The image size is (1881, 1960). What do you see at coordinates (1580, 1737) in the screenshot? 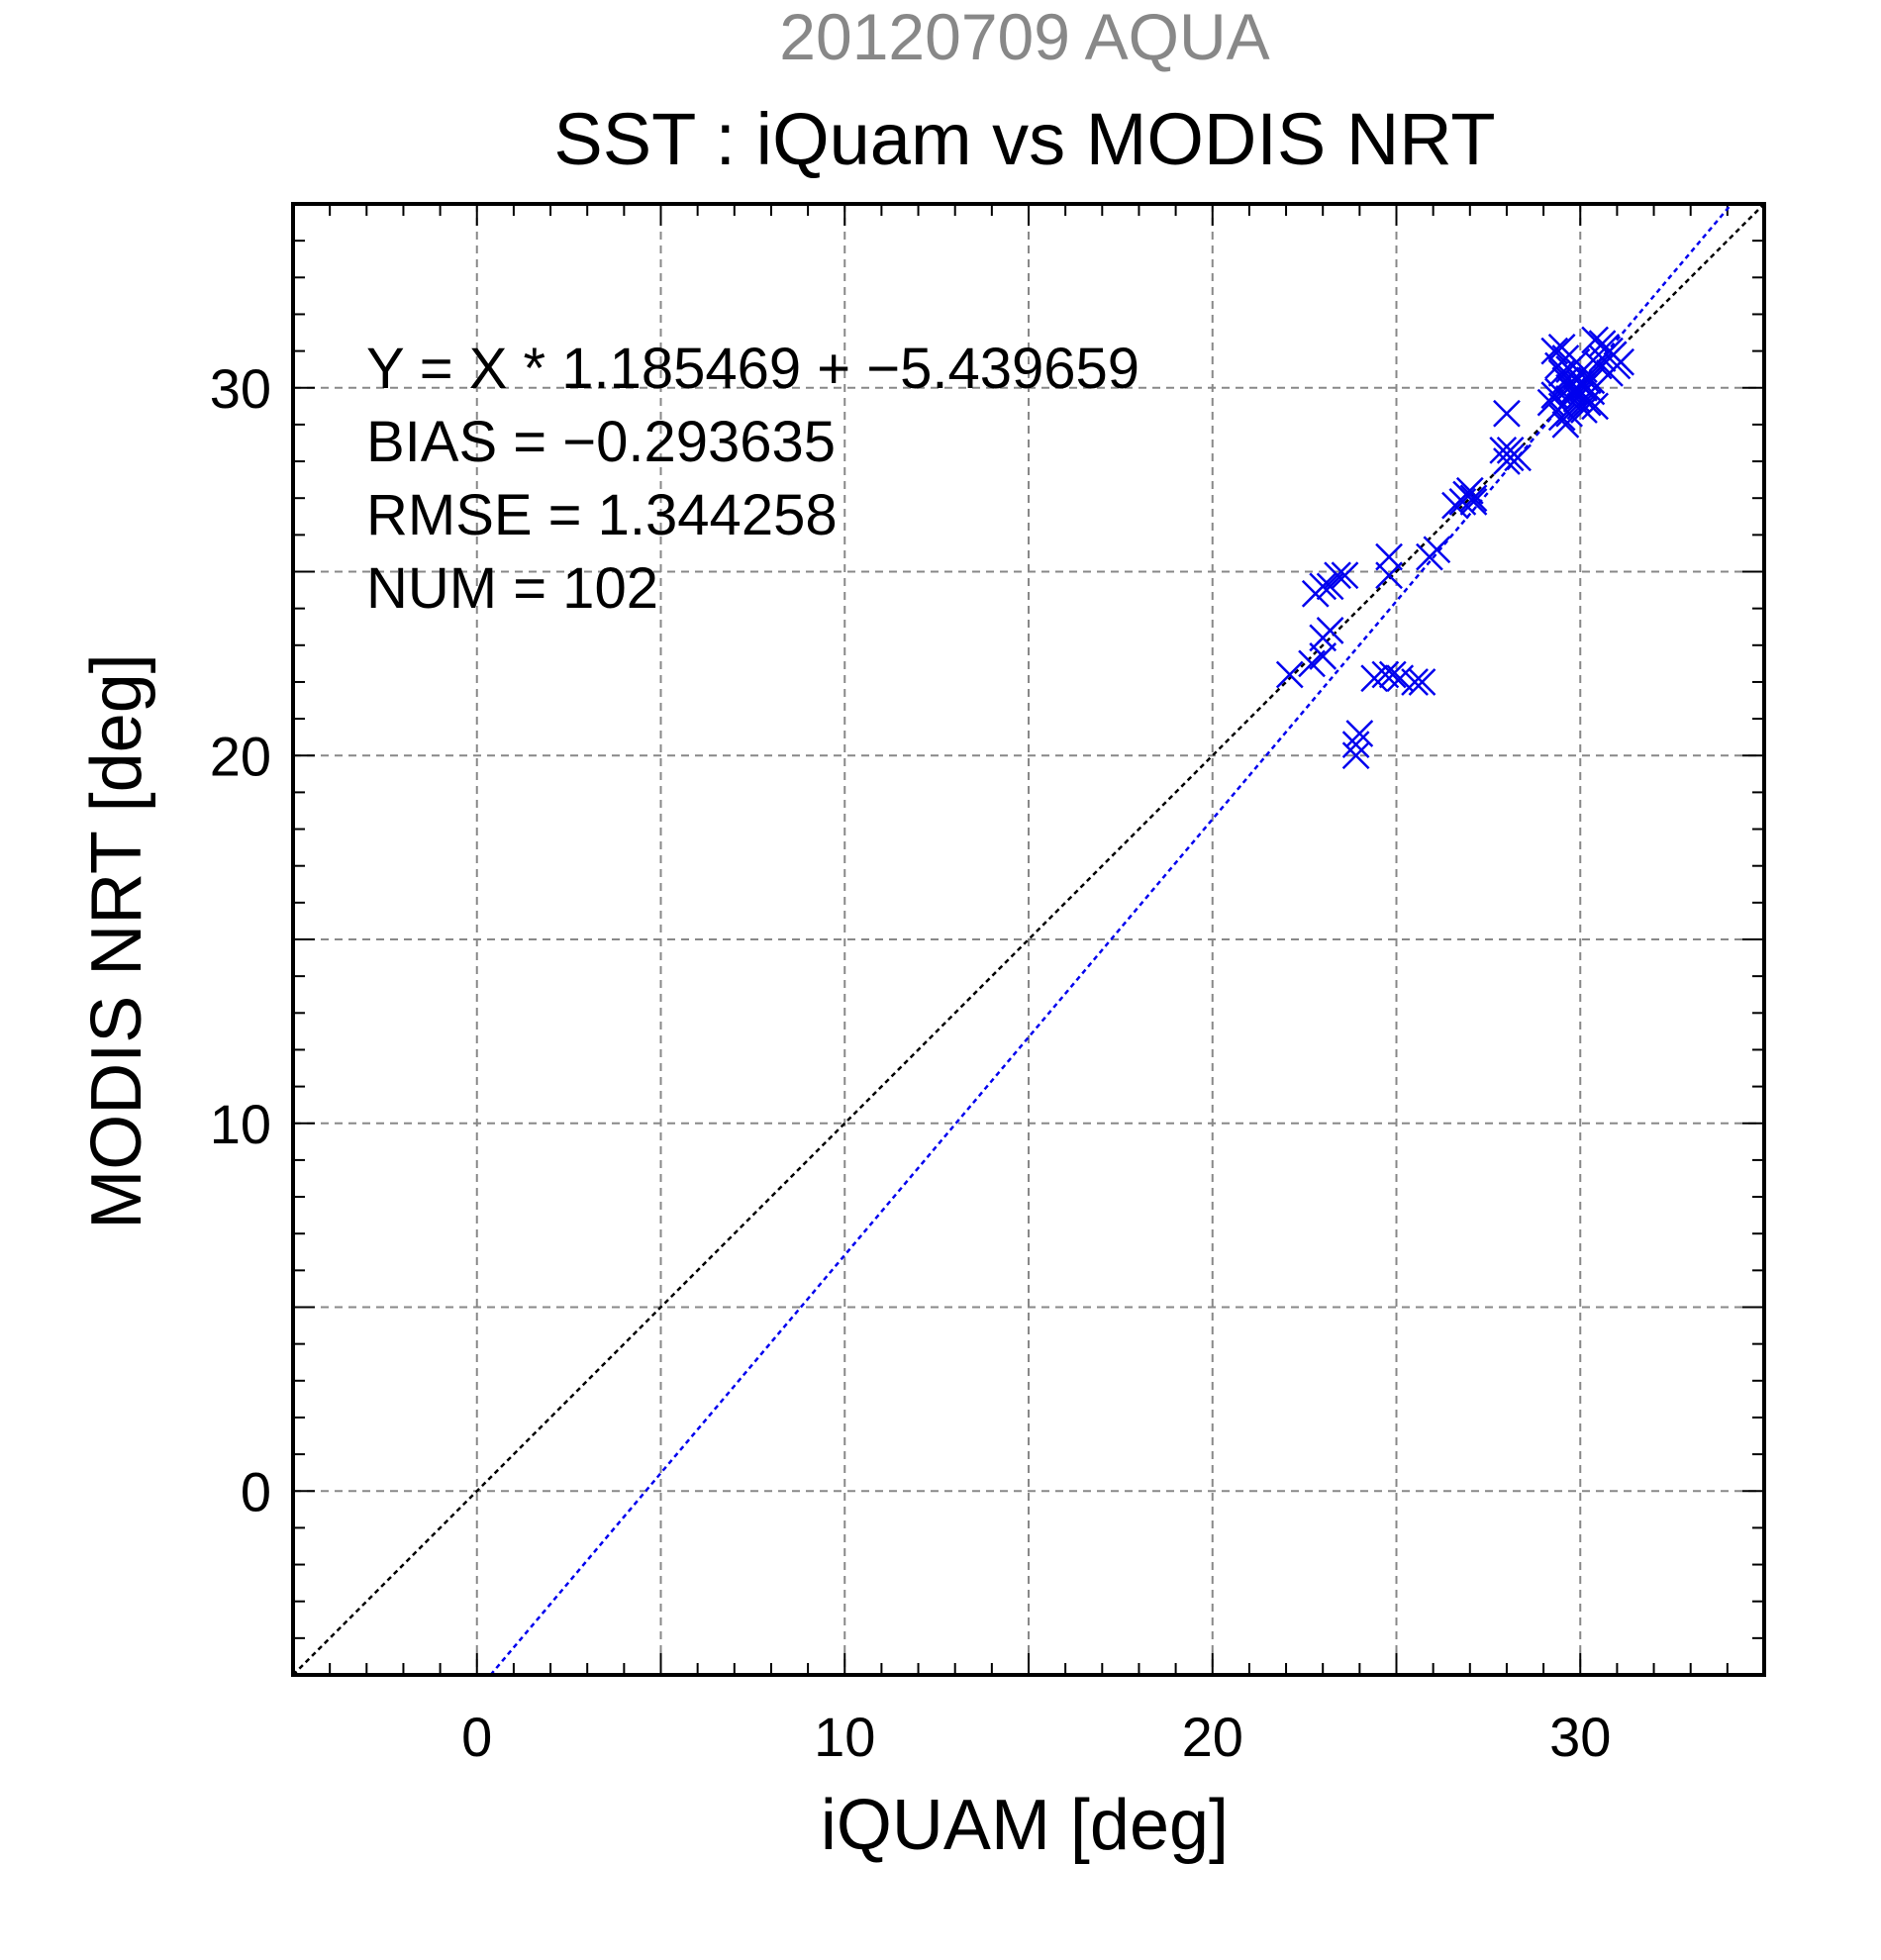
I see `x-tick-label: 30` at bounding box center [1580, 1737].